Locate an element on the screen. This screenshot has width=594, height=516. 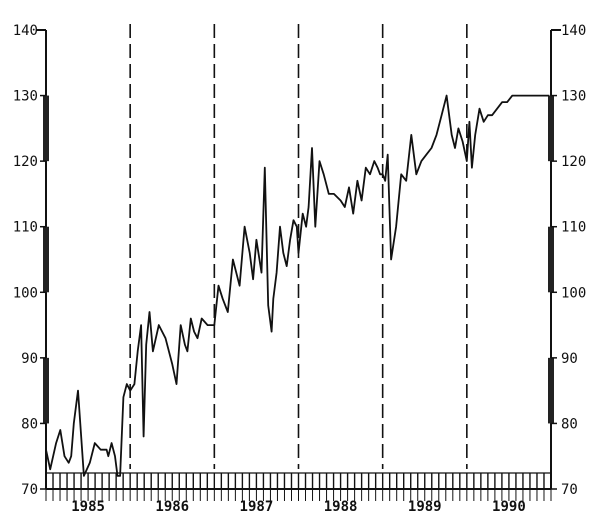
right-tick-label: 80 is located at coordinates (569, 424).